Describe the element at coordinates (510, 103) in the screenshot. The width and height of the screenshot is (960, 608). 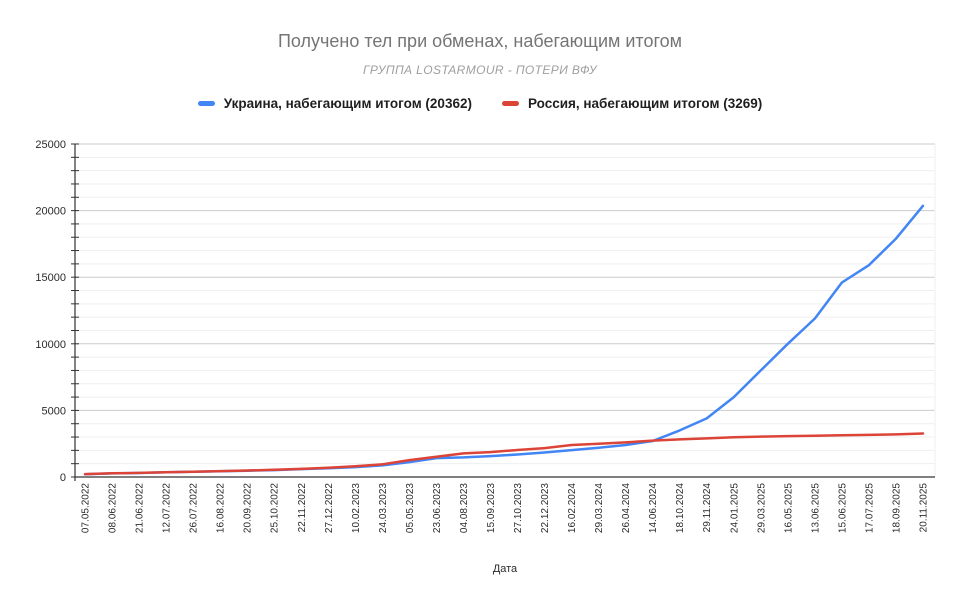
I see `legend-marker-russia` at that location.